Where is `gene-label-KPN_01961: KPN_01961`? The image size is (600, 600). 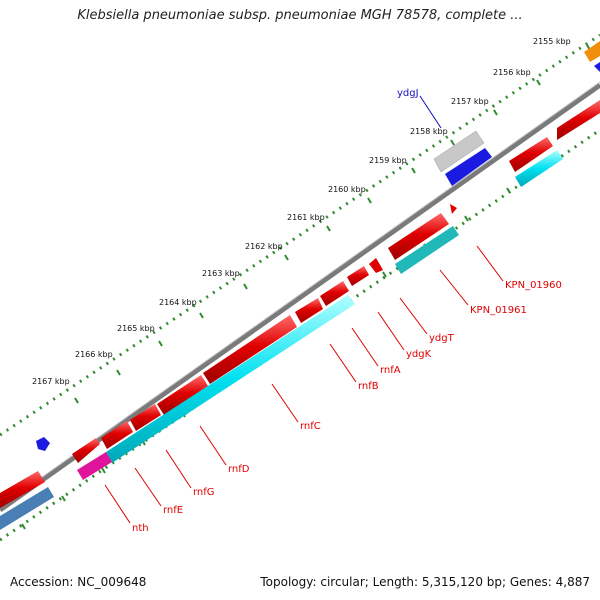
gene-label-KPN_01961: KPN_01961 is located at coordinates (498, 310).